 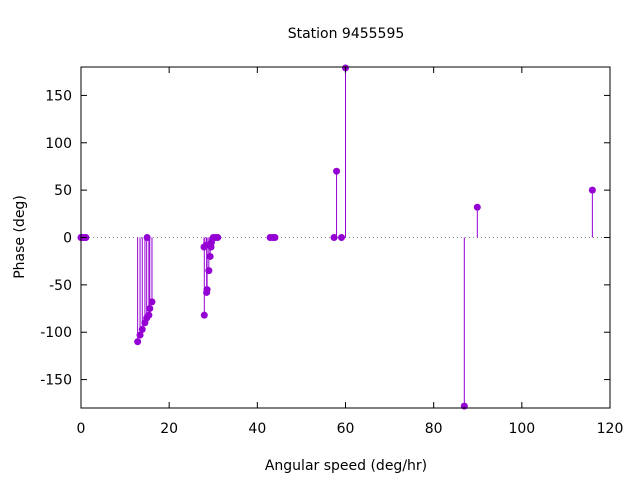 What do you see at coordinates (81, 429) in the screenshot?
I see `x-tick-label: 0` at bounding box center [81, 429].